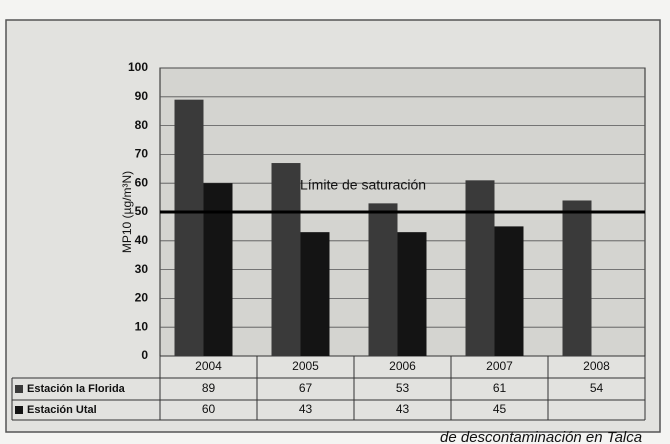 This screenshot has width=670, height=444. What do you see at coordinates (127, 212) in the screenshot?
I see `y-axis-label: MP10 (µg/m³N)` at bounding box center [127, 212].